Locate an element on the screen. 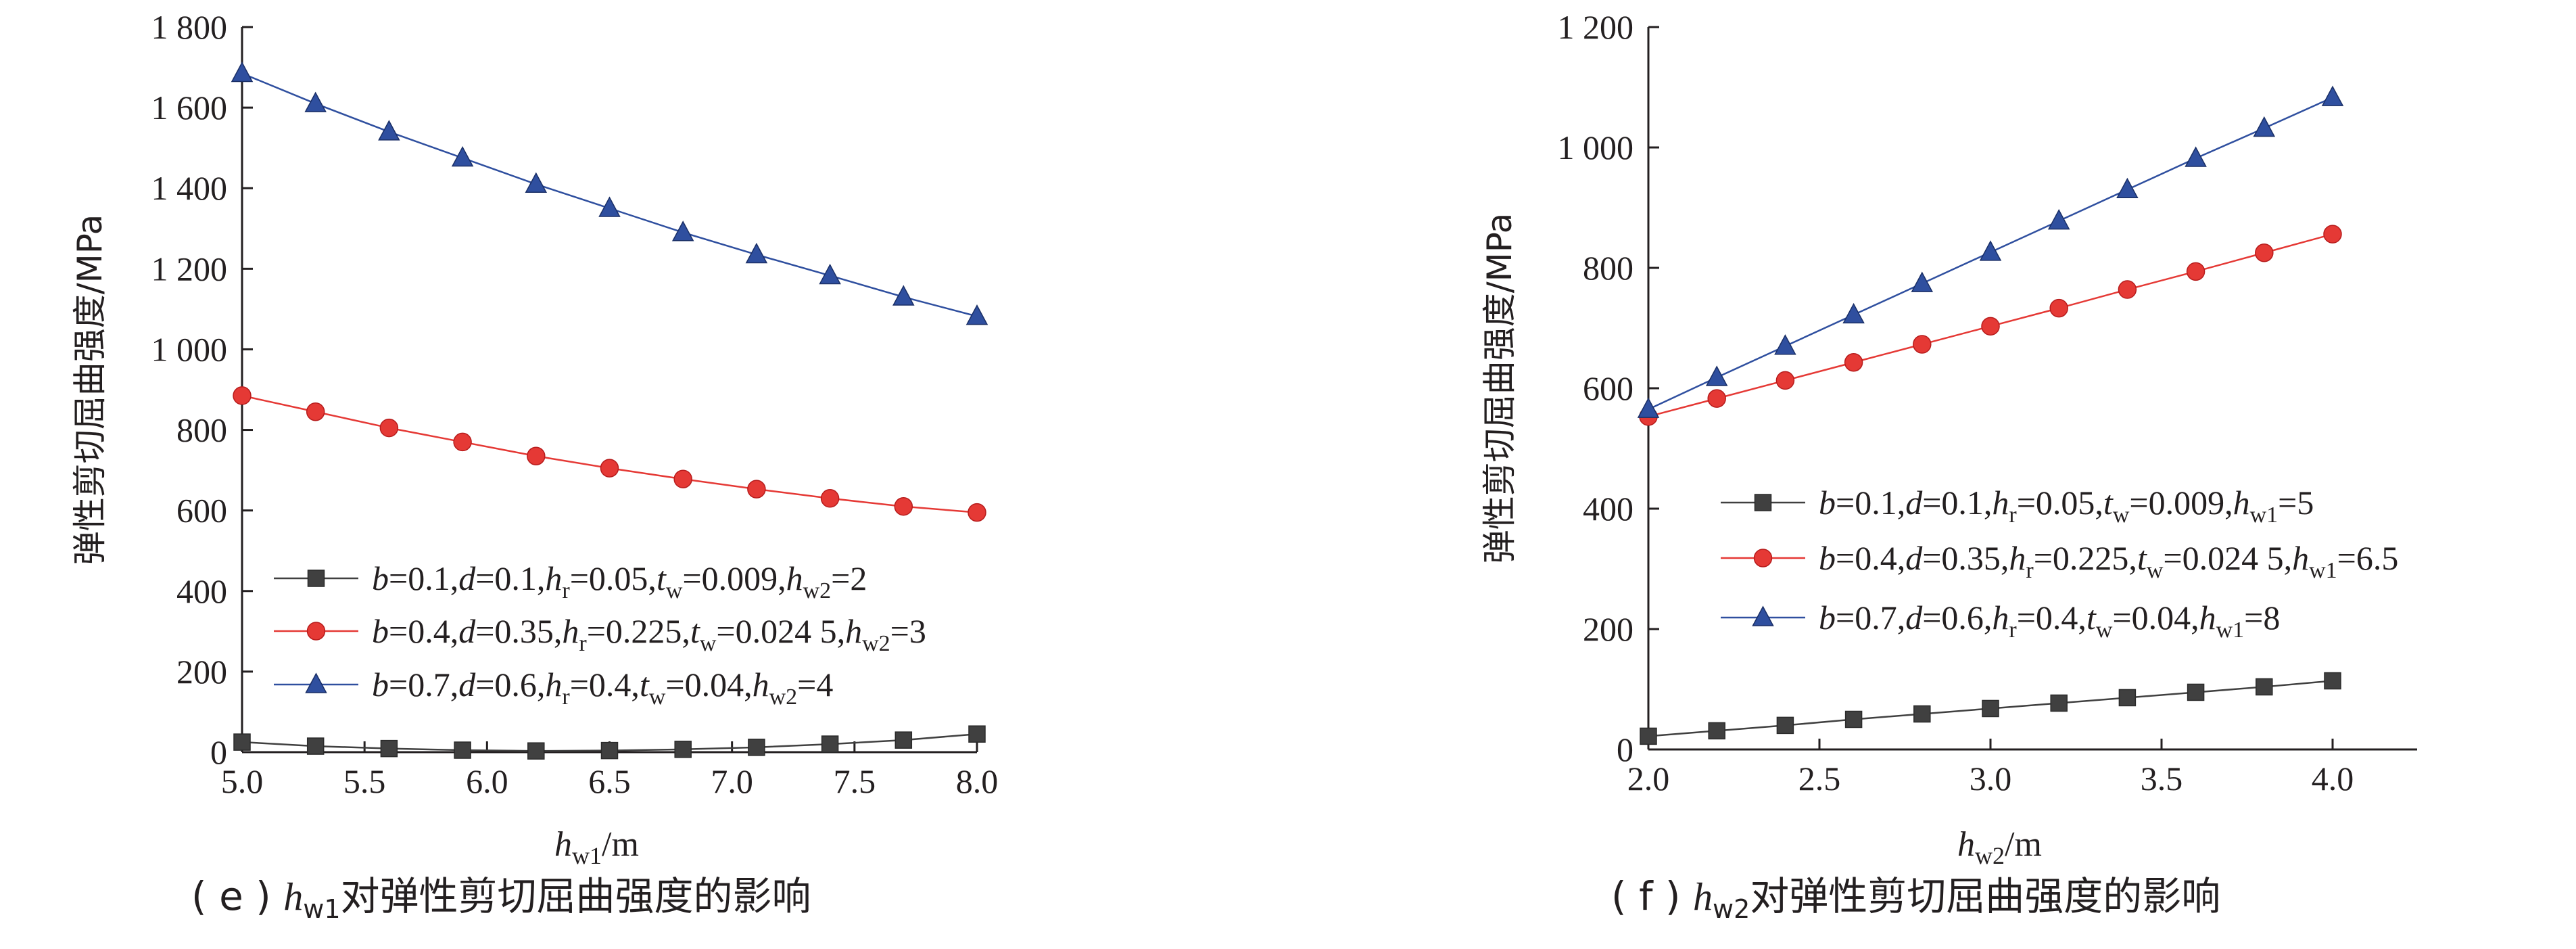  text-span: =2 is located at coordinates (849, 578).